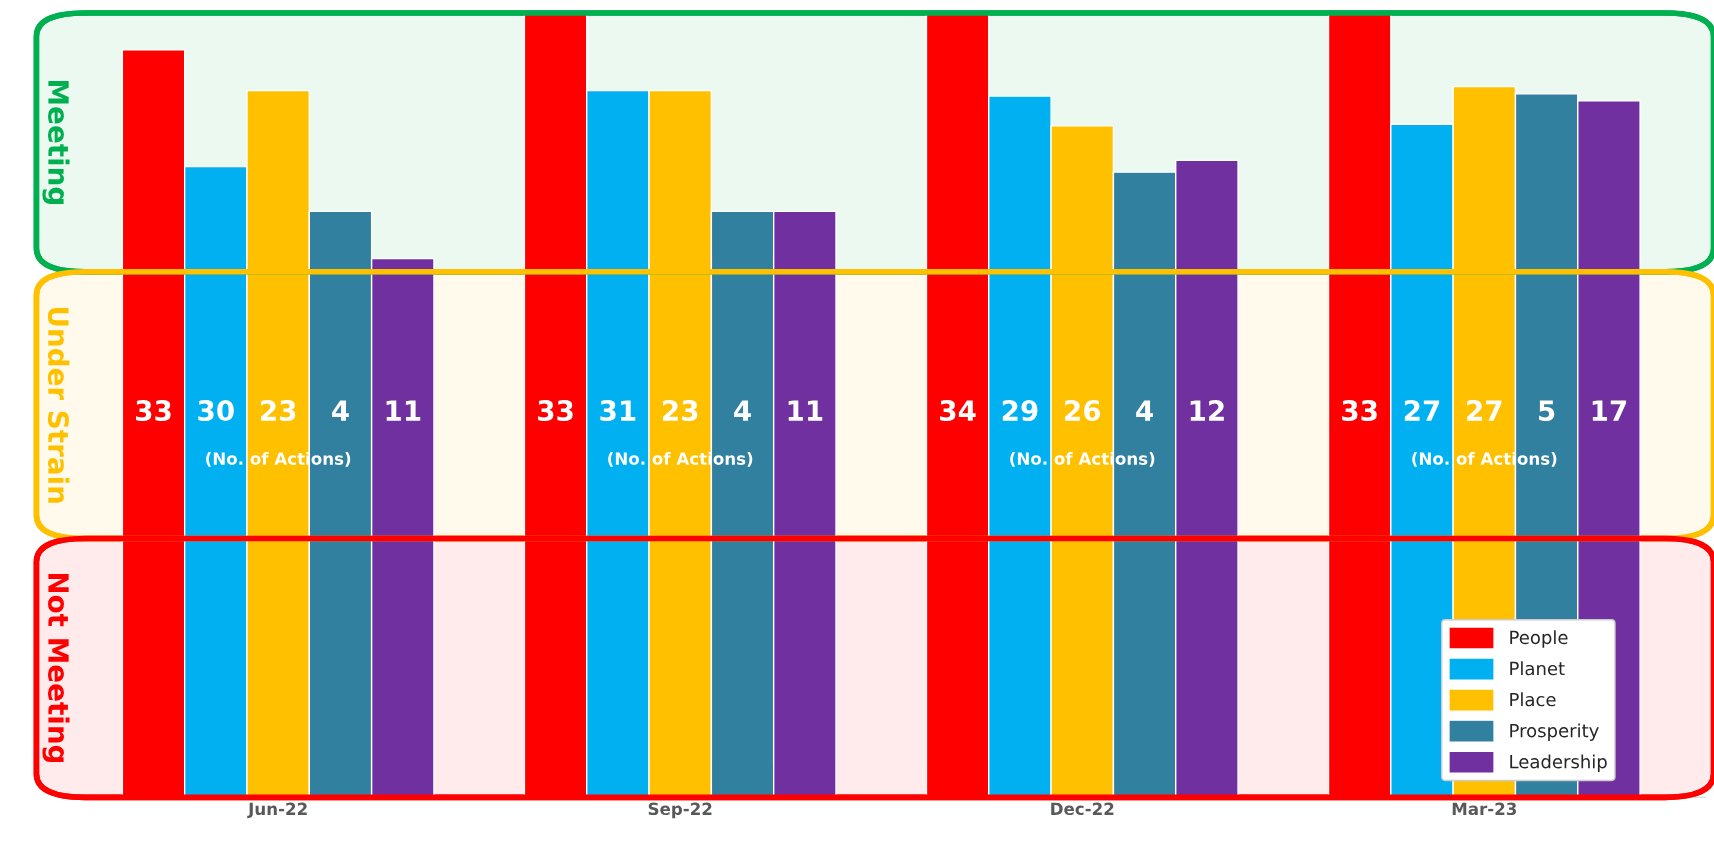 This screenshot has height=862, width=1714. Describe the element at coordinates (958, 411) in the screenshot. I see `annotation: 34` at that location.